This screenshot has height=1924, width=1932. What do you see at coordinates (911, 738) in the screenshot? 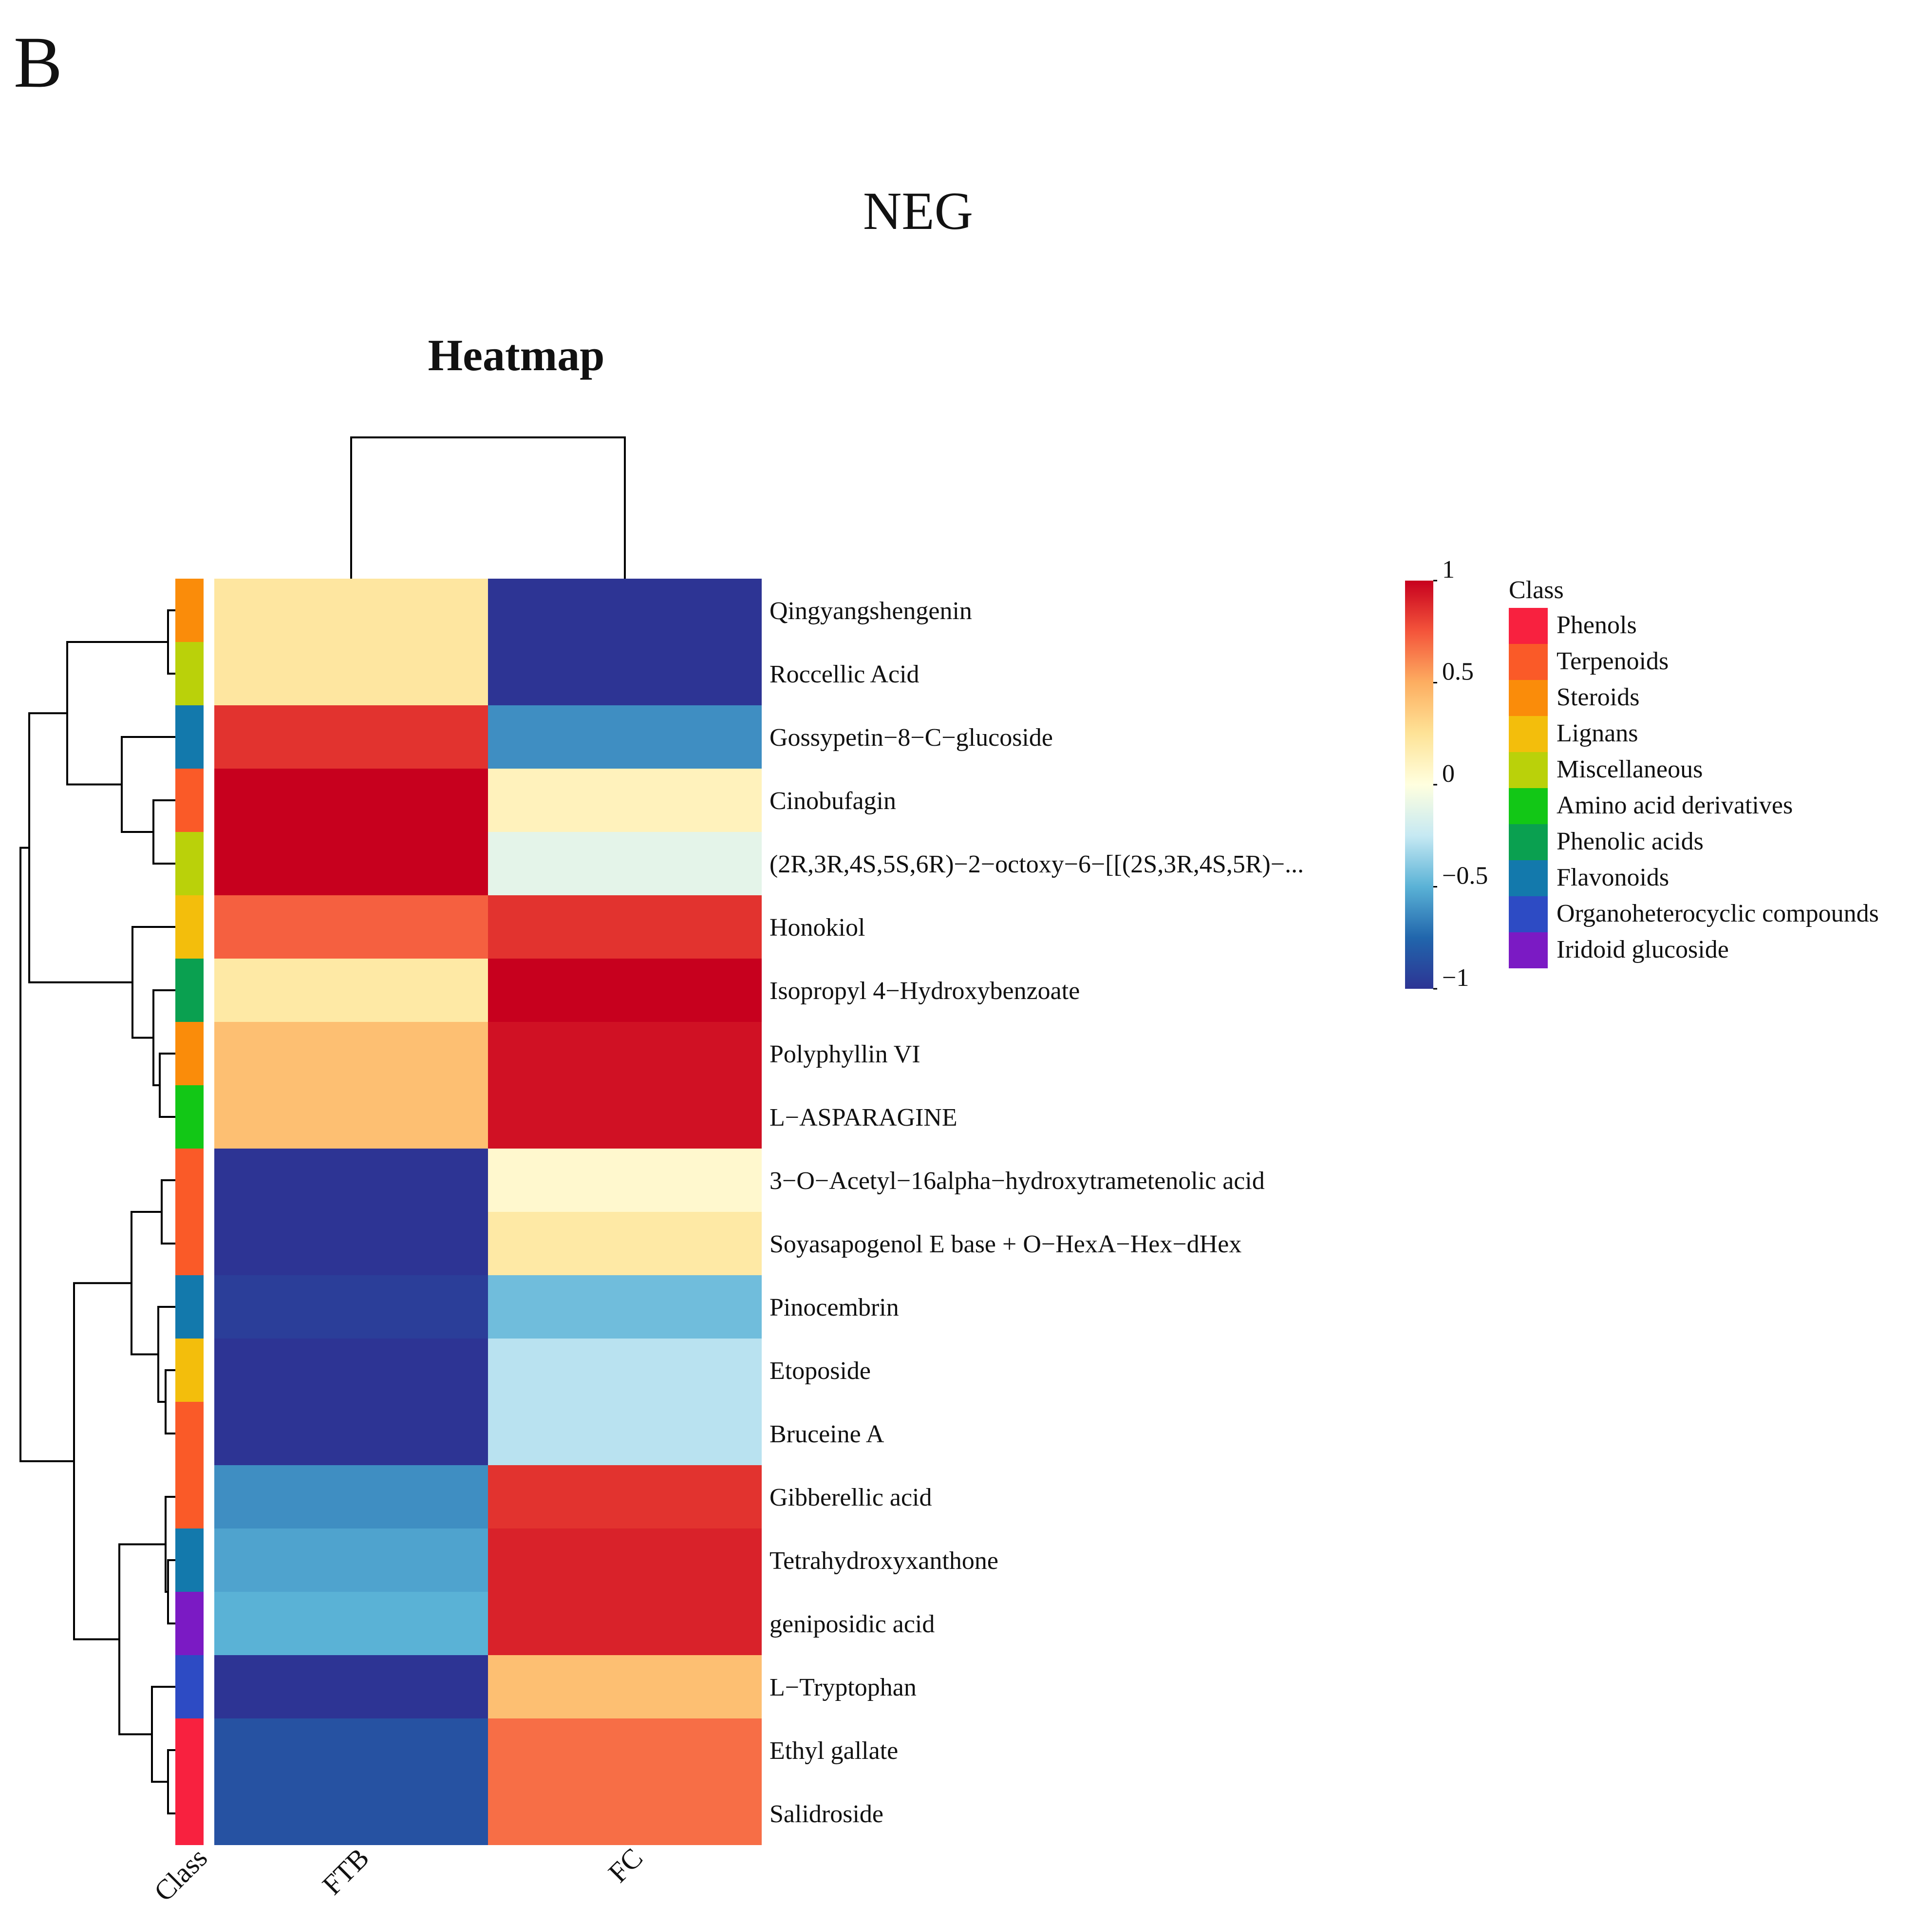
I see `row-label: Gossypetin−8−C−glucoside` at bounding box center [911, 738].